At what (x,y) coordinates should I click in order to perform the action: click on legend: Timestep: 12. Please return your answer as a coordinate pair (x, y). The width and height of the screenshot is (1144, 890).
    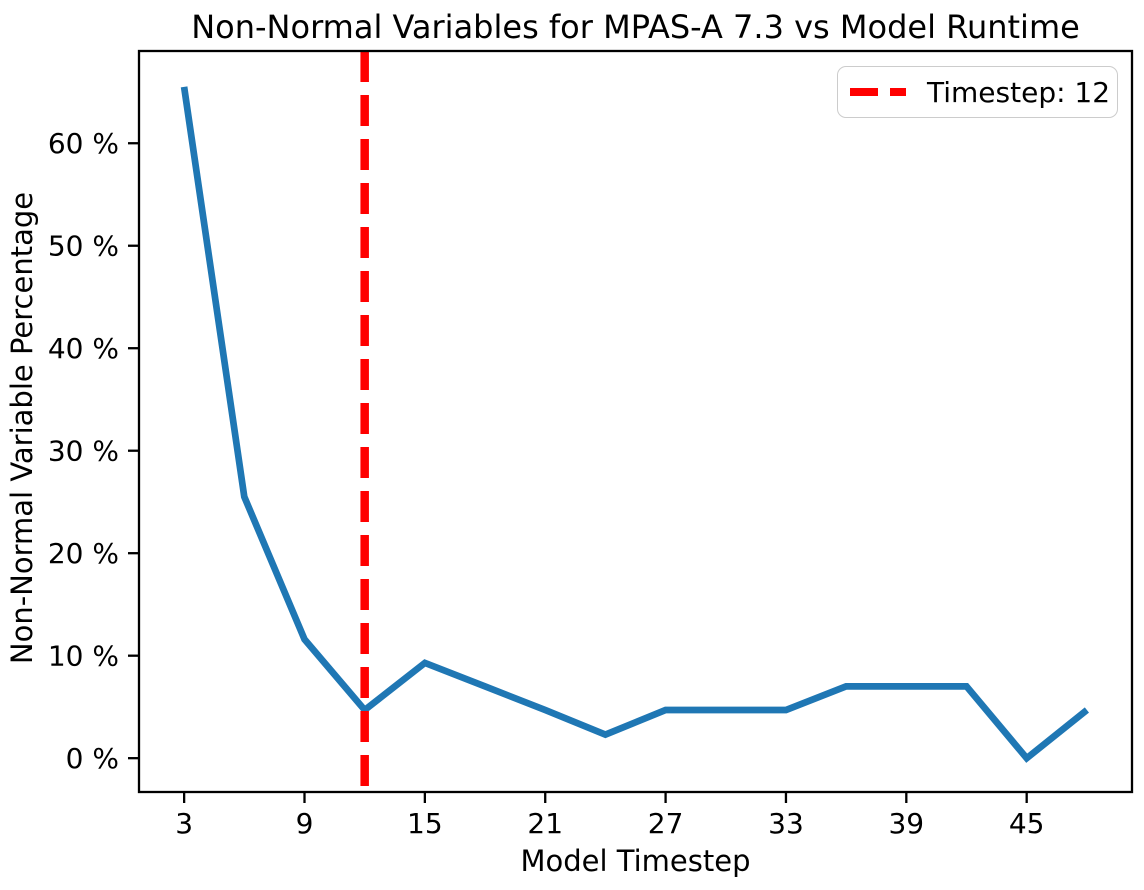
    Looking at the image, I should click on (977, 92).